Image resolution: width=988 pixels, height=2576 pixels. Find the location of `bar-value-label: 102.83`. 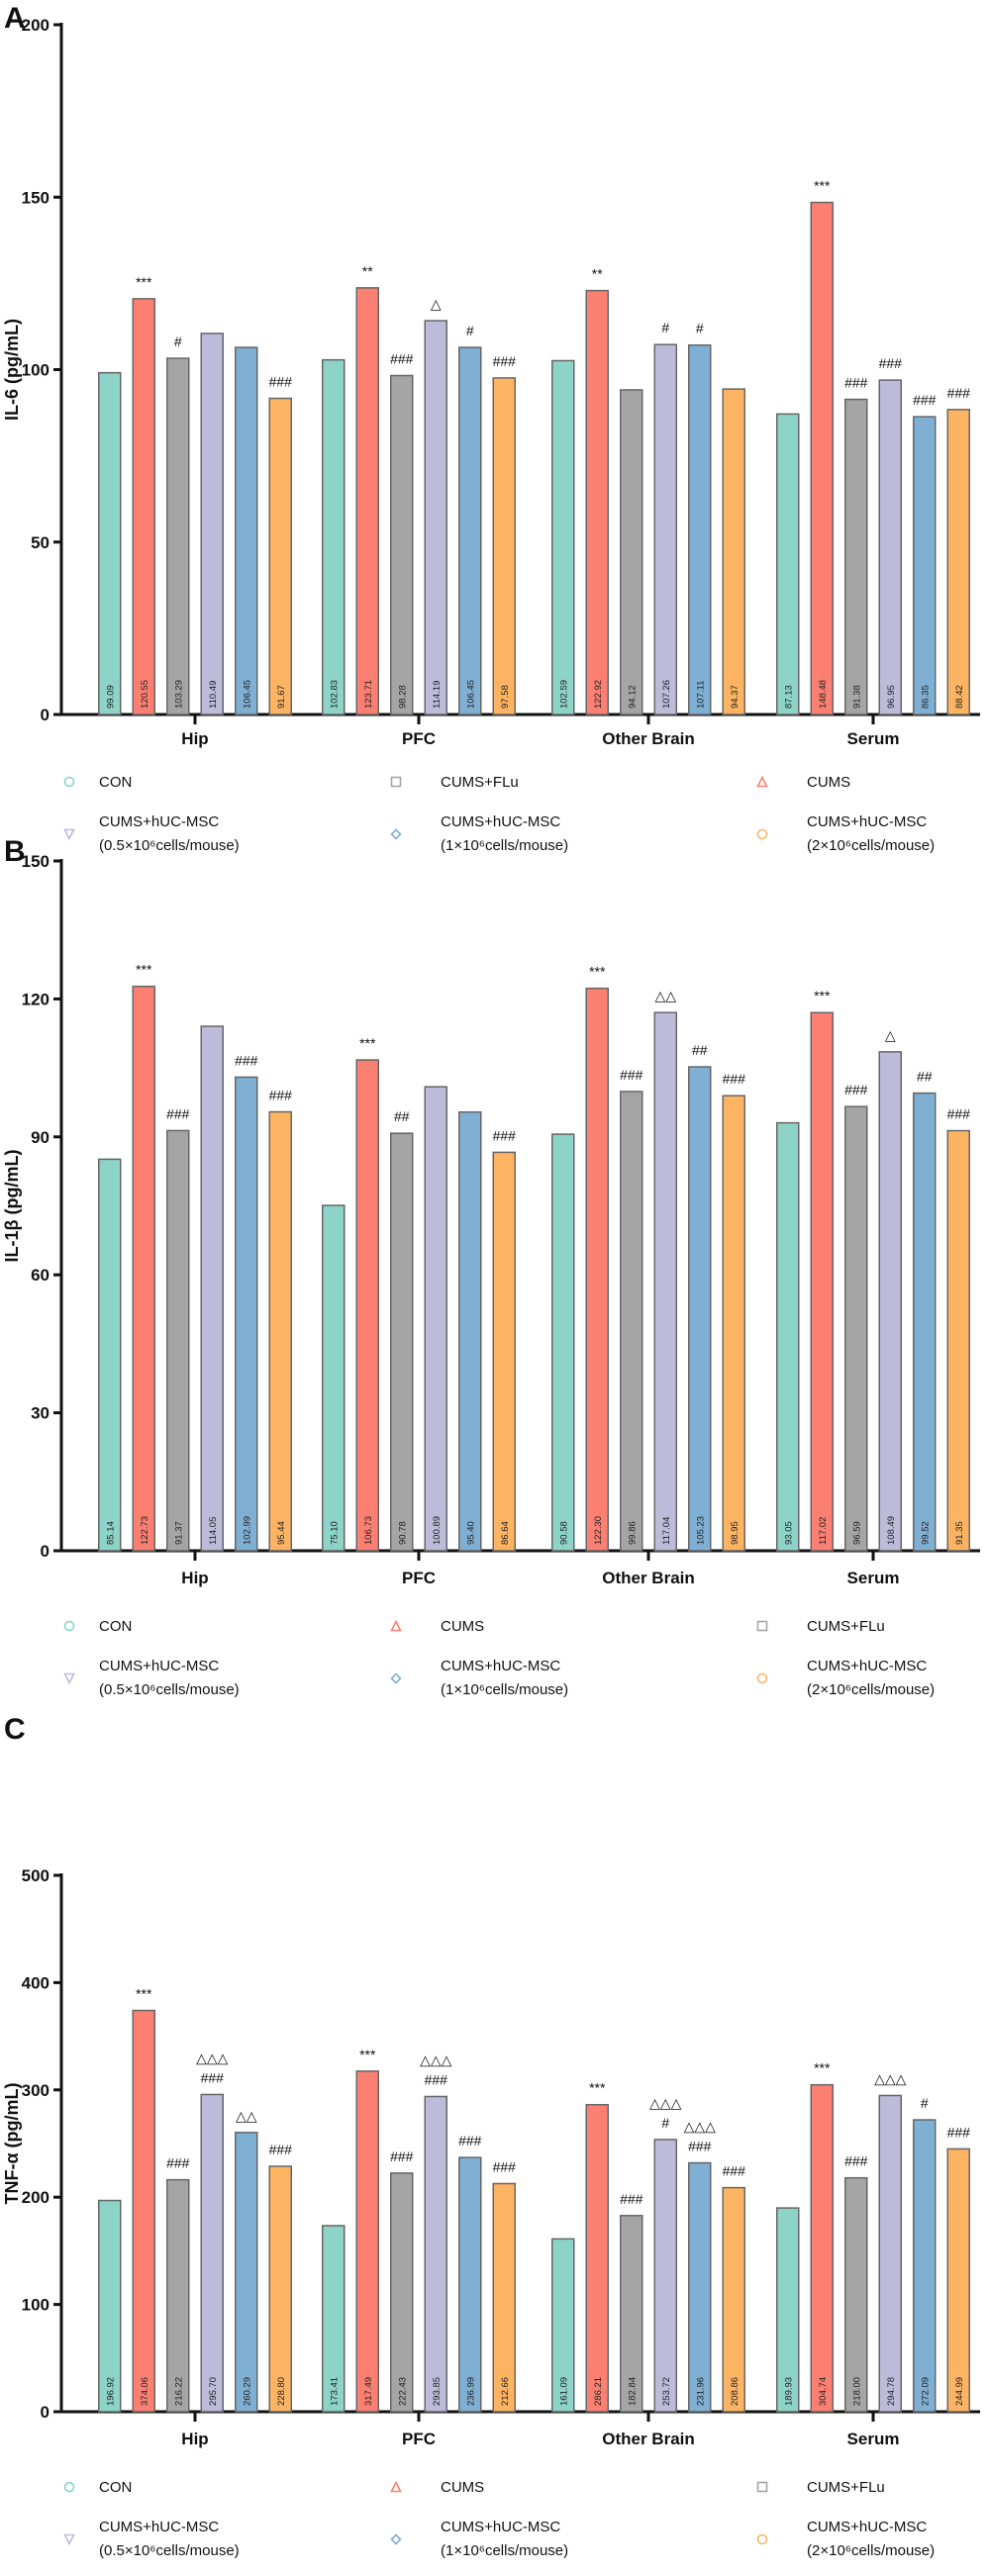

bar-value-label: 102.83 is located at coordinates (334, 694).